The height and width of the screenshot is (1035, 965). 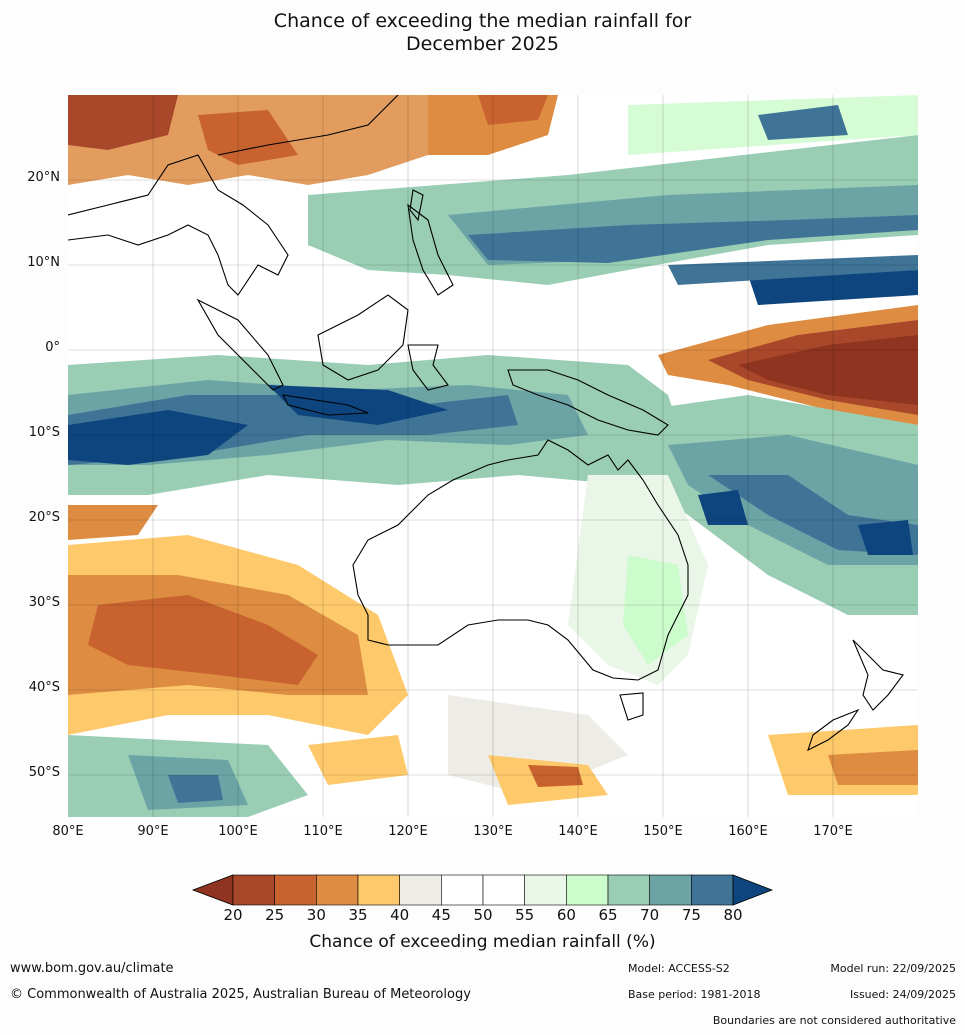 What do you see at coordinates (493, 831) in the screenshot?
I see `lon-label-130e: 130°E` at bounding box center [493, 831].